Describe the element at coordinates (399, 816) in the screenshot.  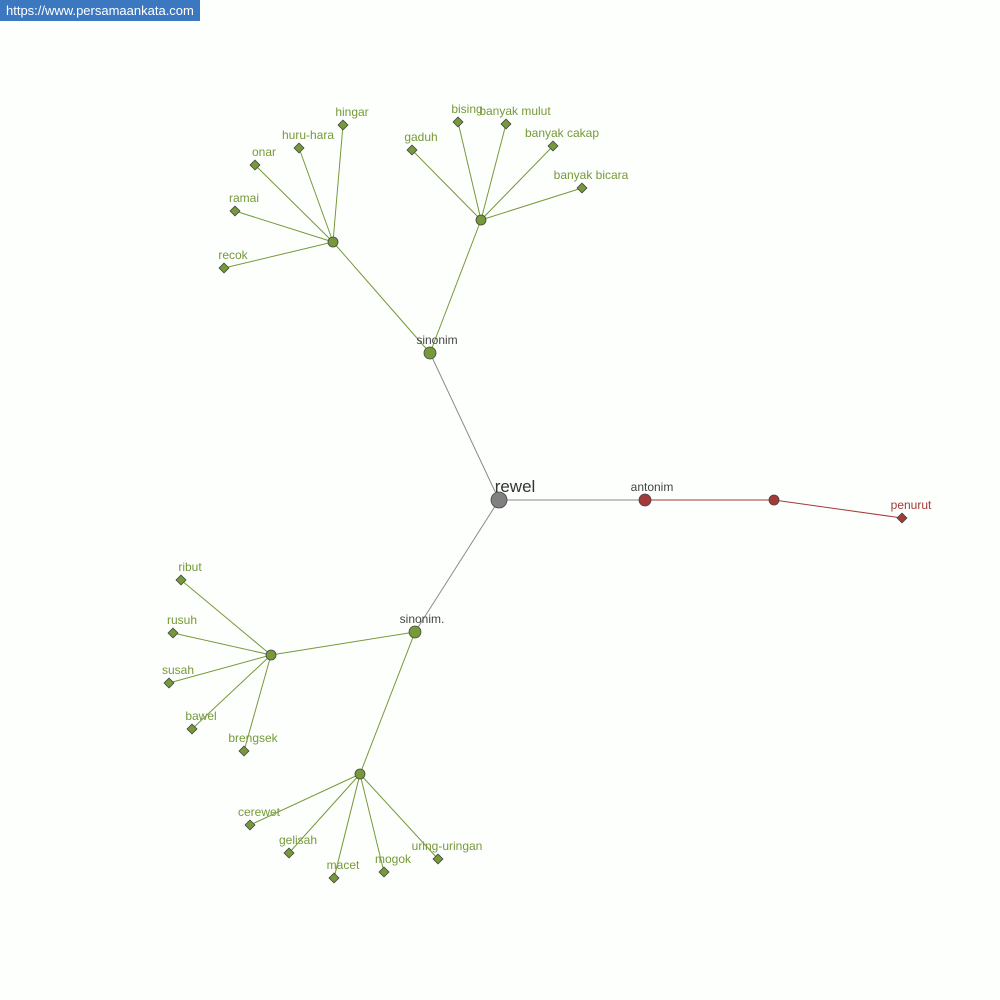
I see `edge-h4-uring` at that location.